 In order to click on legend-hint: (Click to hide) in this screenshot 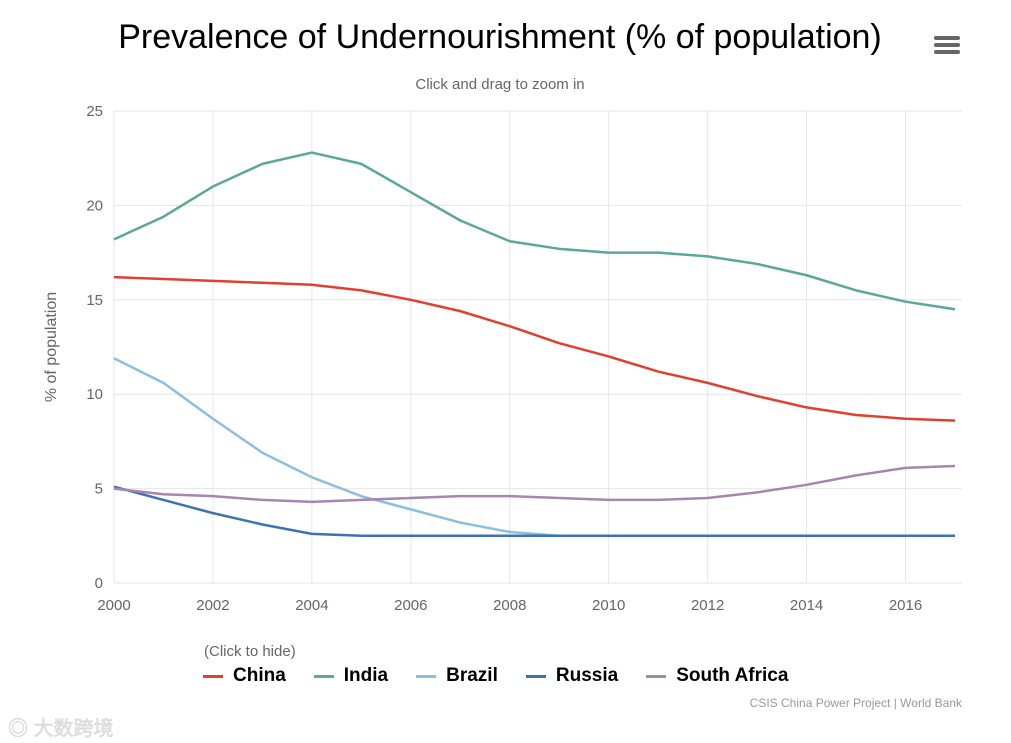, I will do `click(250, 651)`.